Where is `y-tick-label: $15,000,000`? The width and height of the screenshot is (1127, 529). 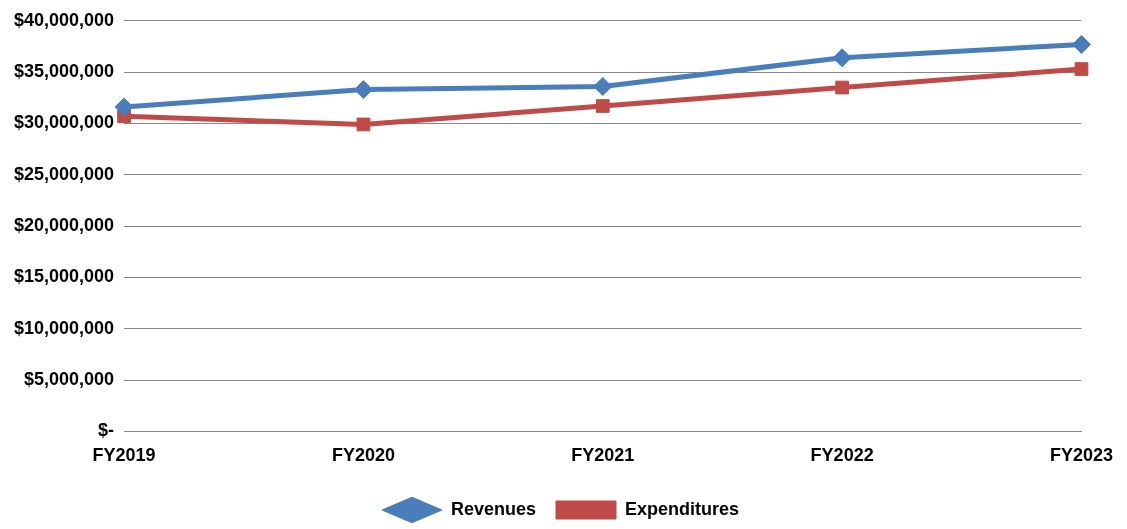 y-tick-label: $15,000,000 is located at coordinates (64, 276).